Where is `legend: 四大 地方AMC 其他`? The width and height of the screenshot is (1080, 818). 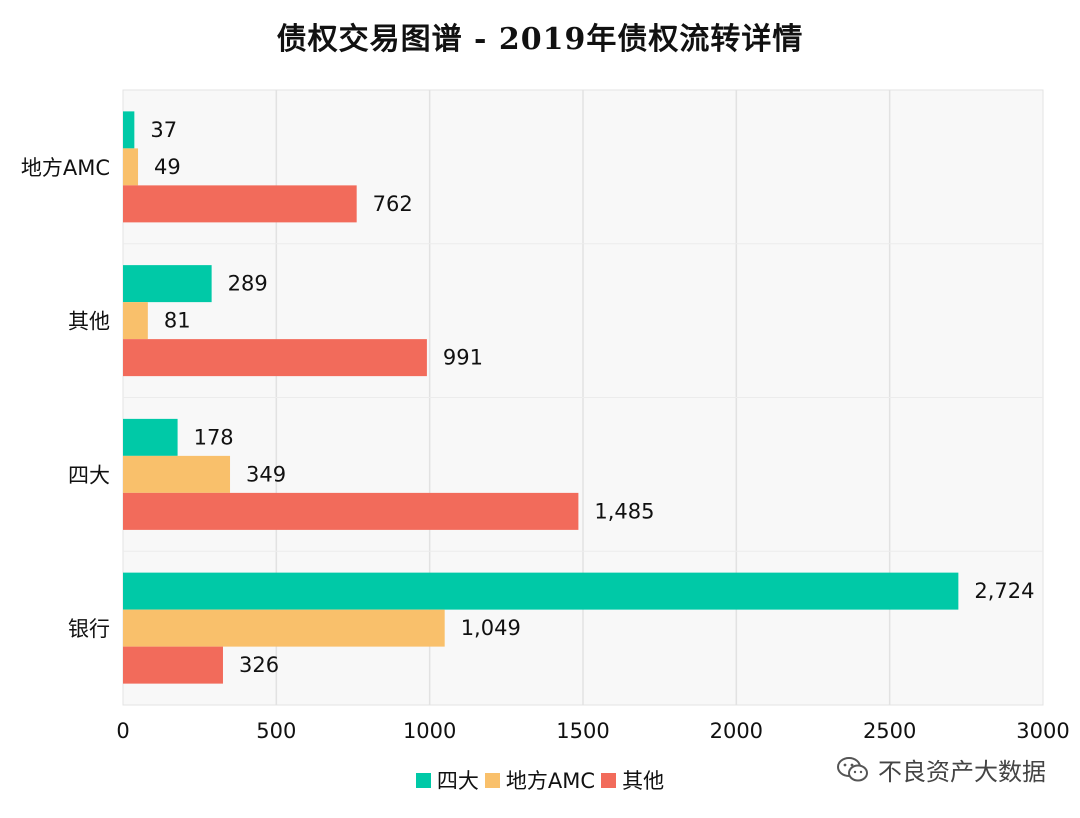
legend: 四大 地方AMC 其他 is located at coordinates (540, 780).